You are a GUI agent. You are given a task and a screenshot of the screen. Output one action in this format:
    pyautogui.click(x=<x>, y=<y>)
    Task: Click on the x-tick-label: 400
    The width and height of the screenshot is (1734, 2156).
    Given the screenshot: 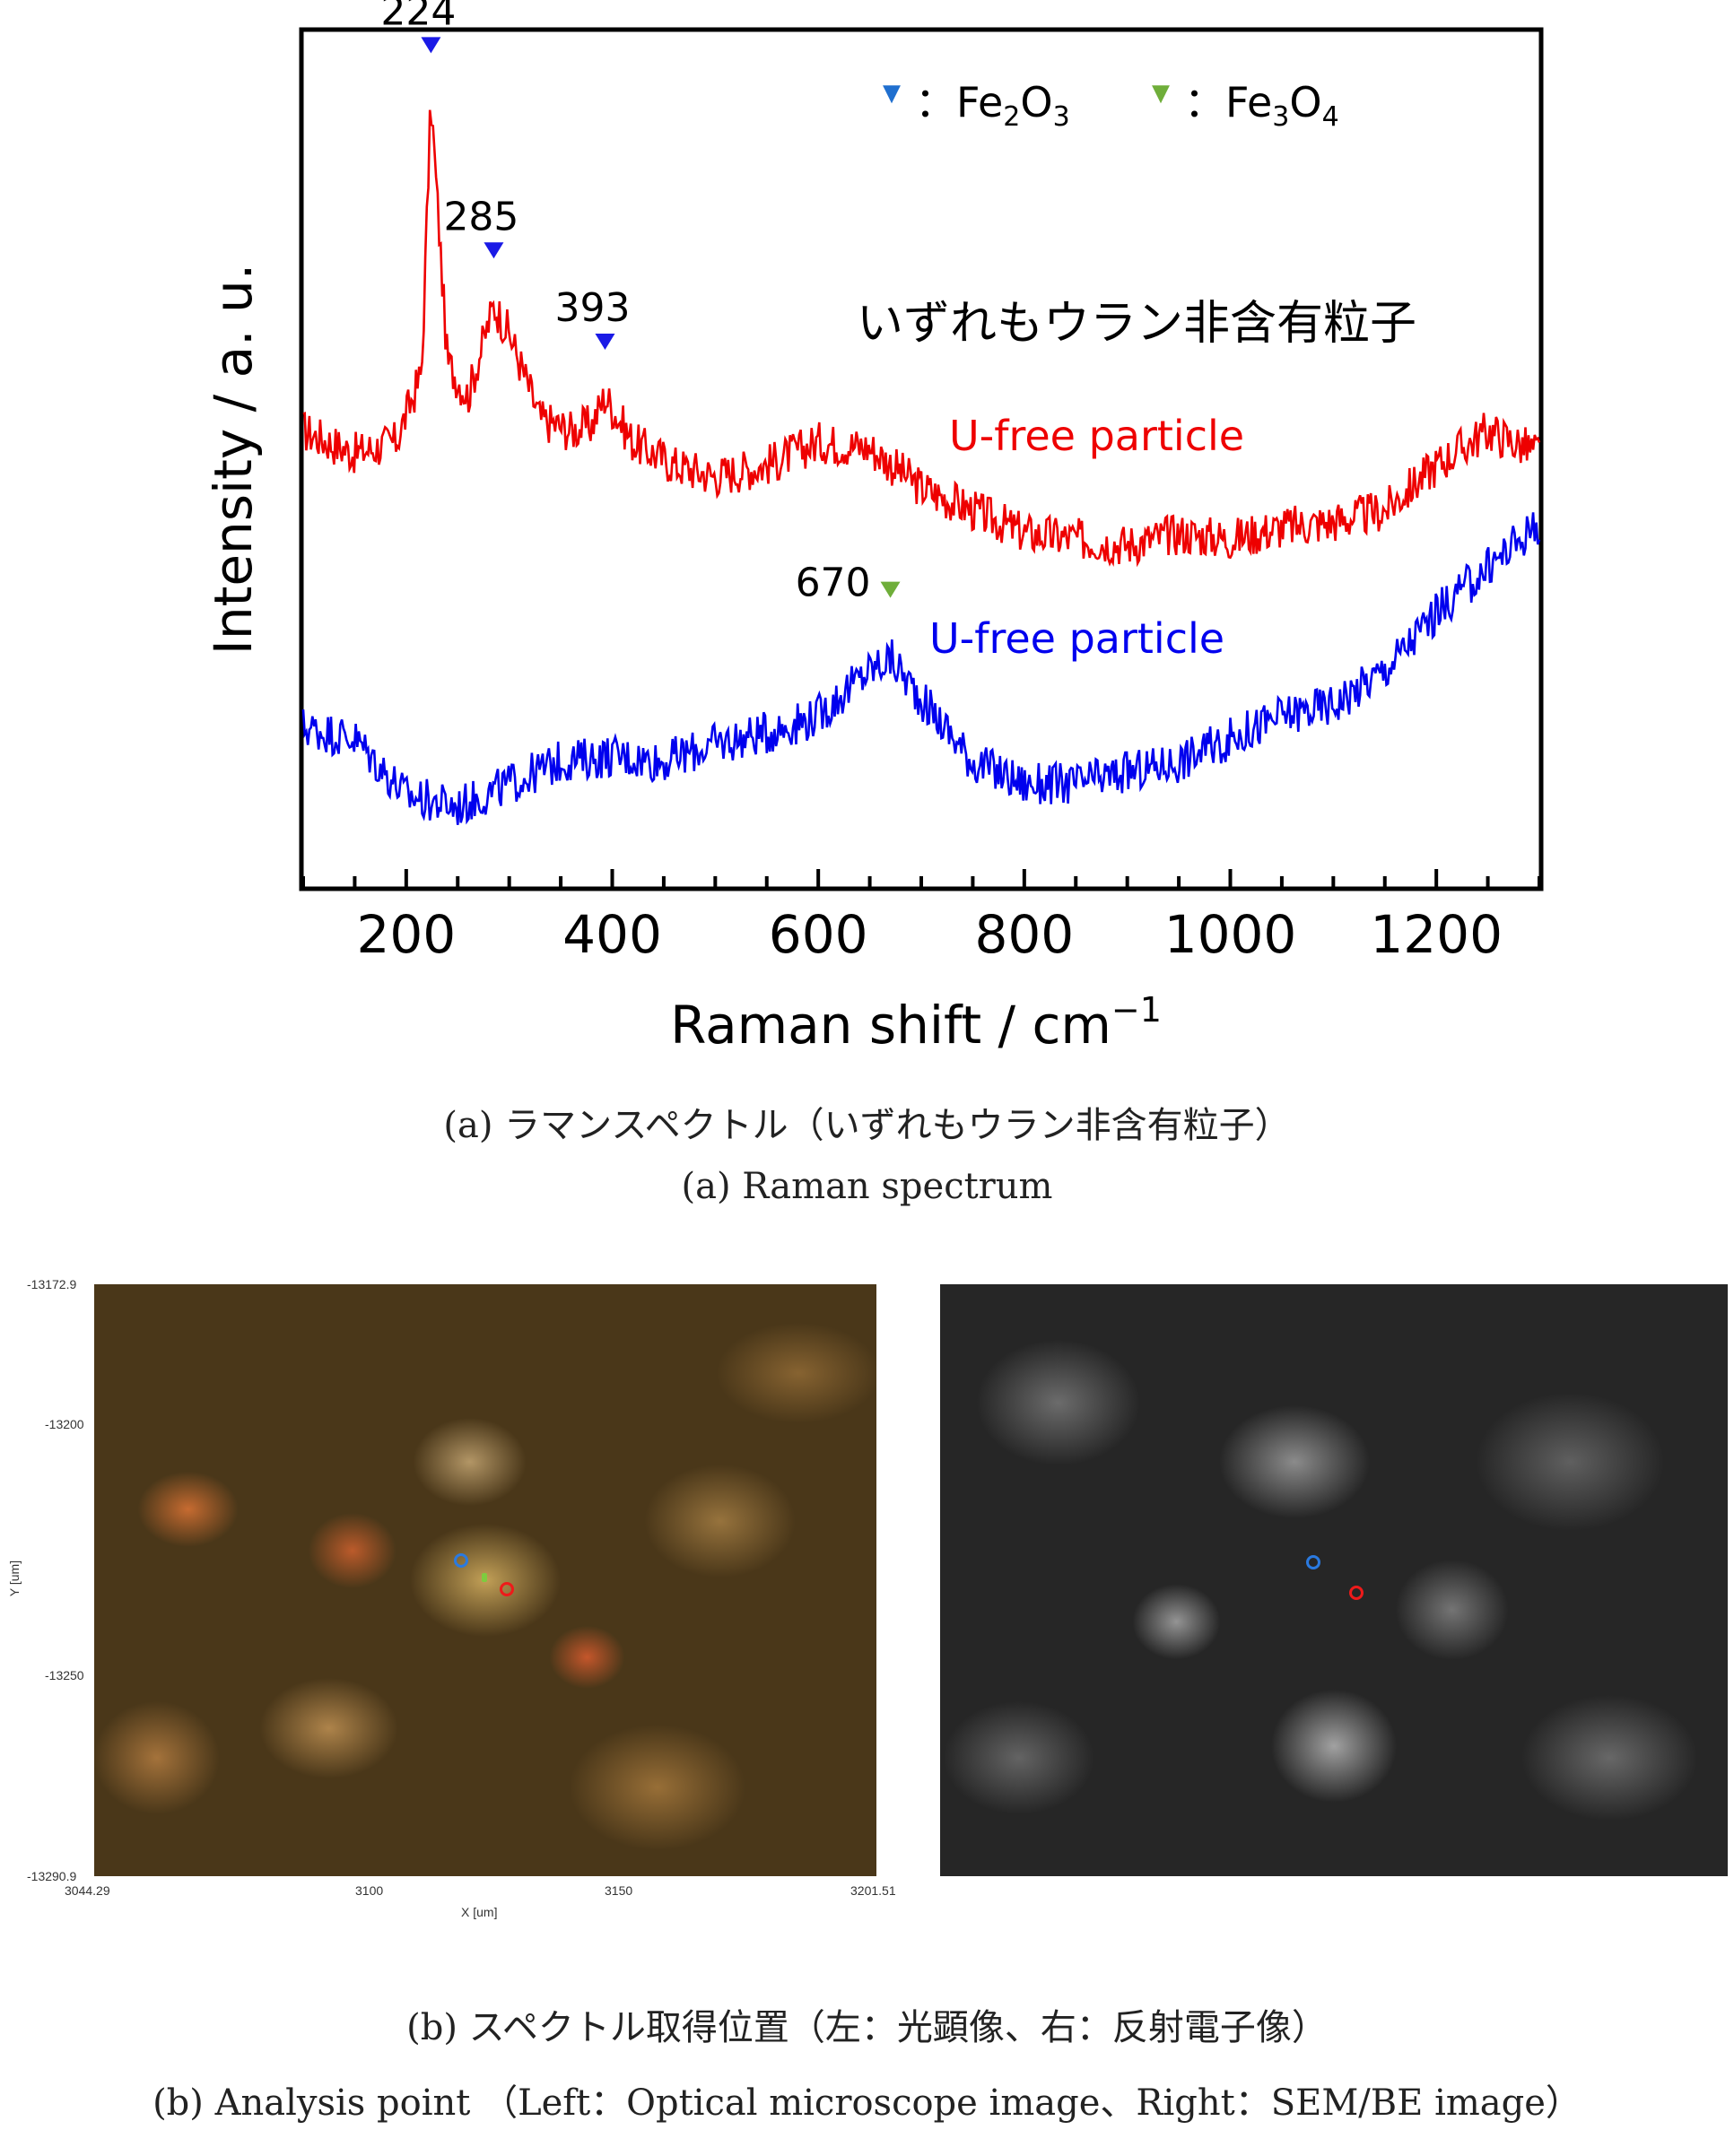 What is the action you would take?
    pyautogui.click(x=612, y=934)
    